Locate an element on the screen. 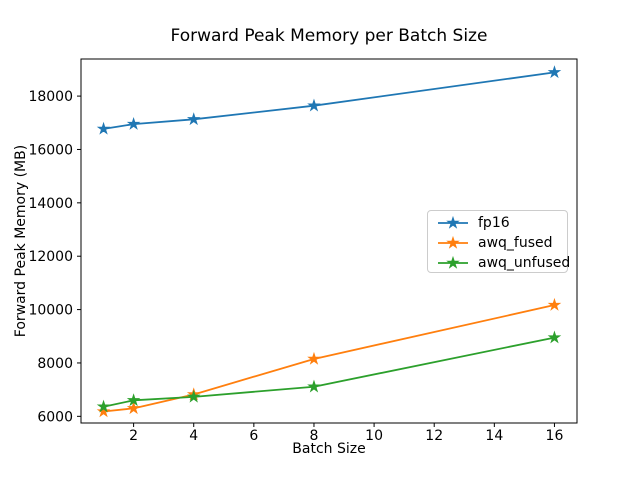 The image size is (640, 480). y-tick-label: 14000 is located at coordinates (50, 204).